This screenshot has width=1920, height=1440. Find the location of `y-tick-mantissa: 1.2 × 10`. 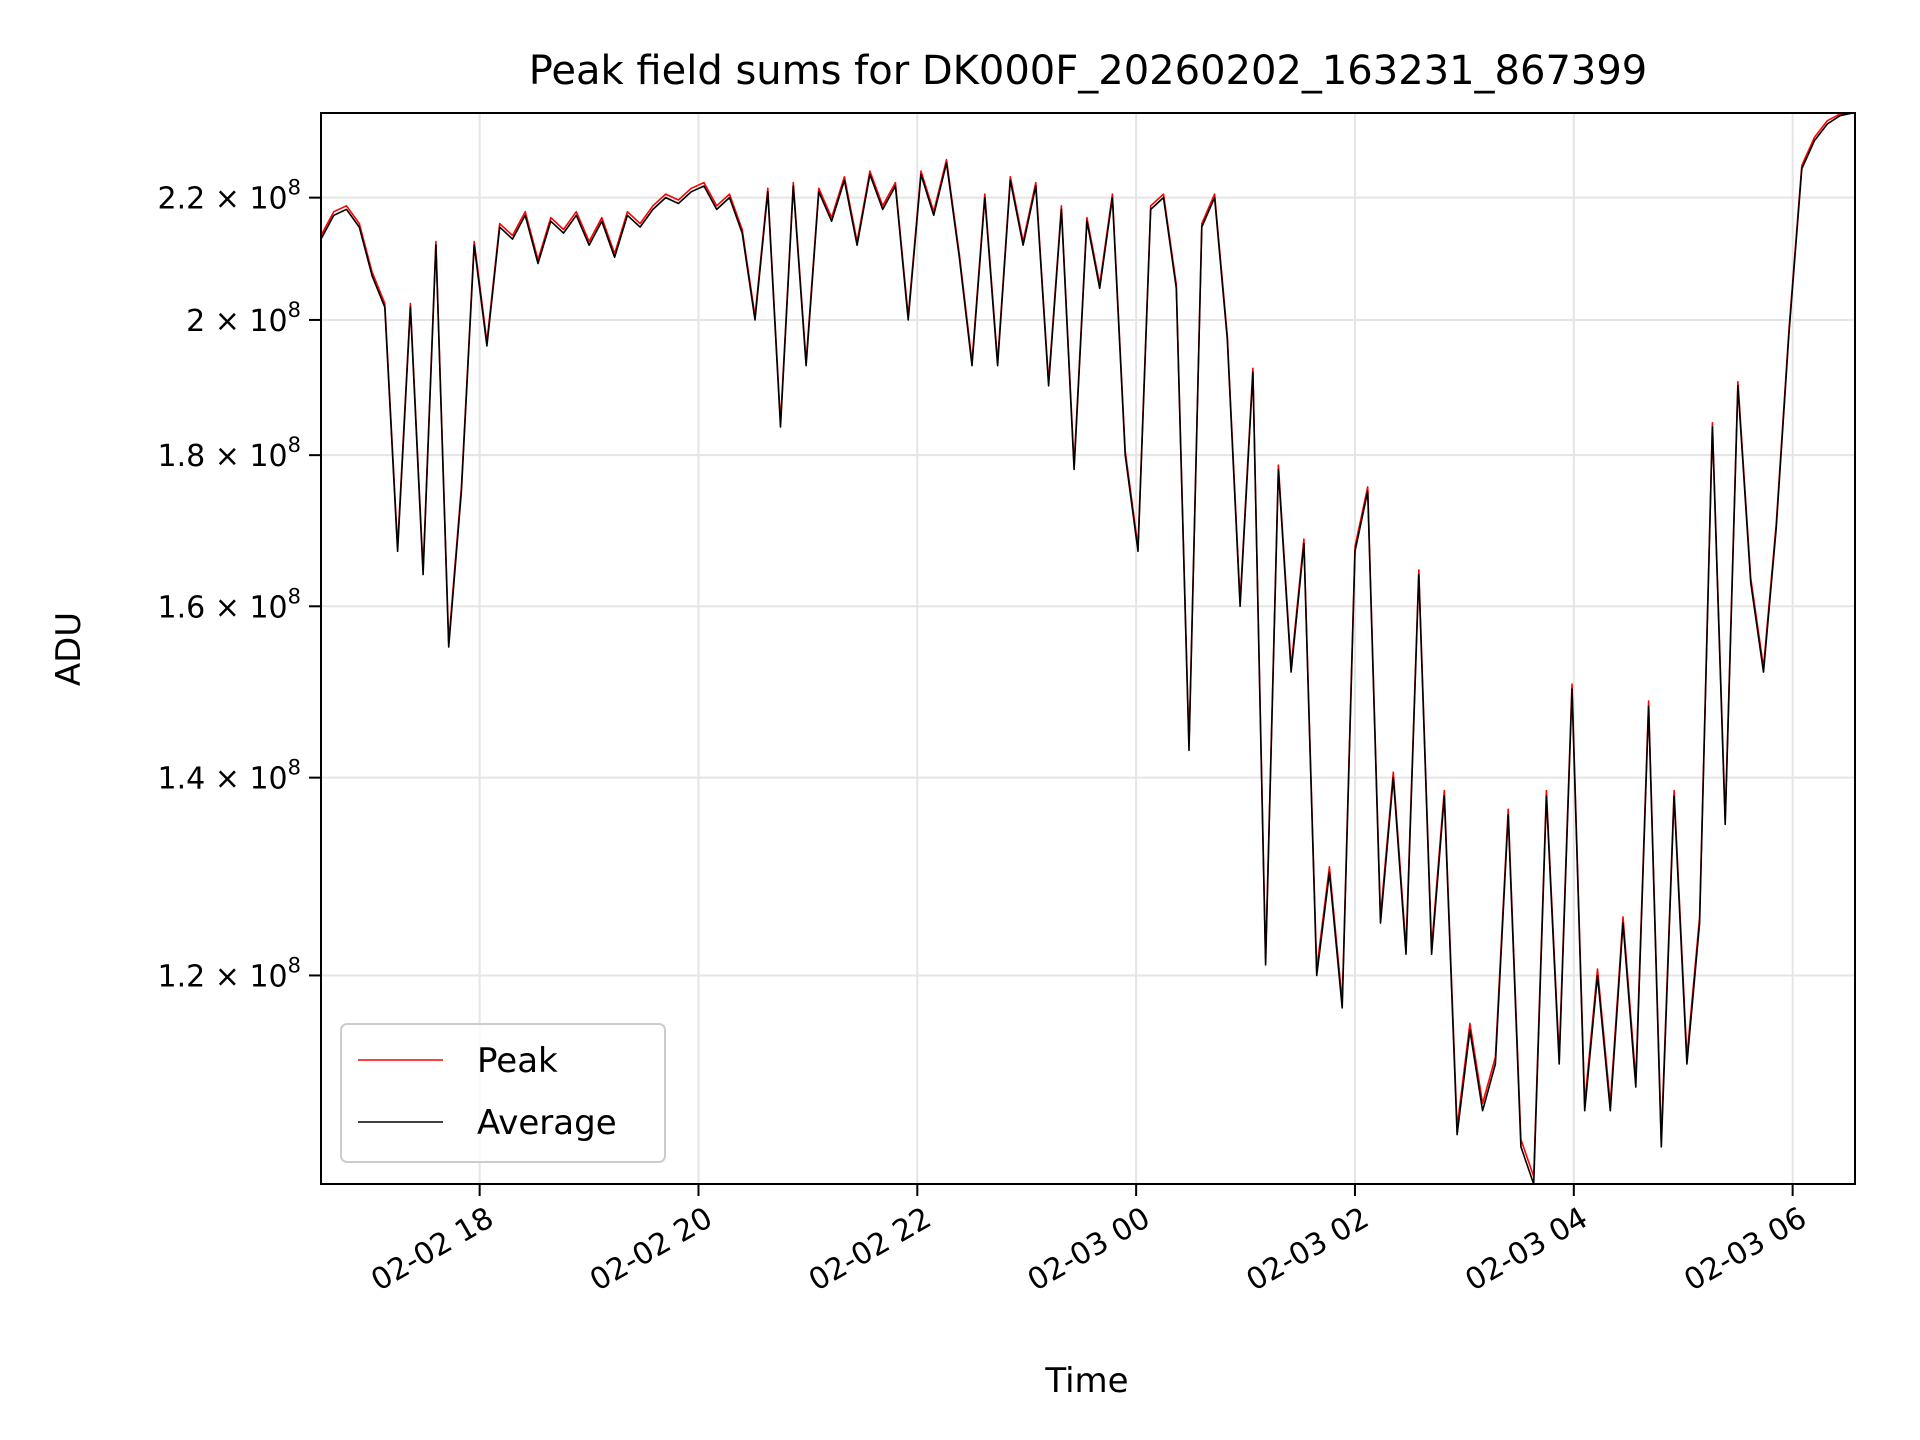

y-tick-mantissa: 1.2 × 10 is located at coordinates (223, 976).